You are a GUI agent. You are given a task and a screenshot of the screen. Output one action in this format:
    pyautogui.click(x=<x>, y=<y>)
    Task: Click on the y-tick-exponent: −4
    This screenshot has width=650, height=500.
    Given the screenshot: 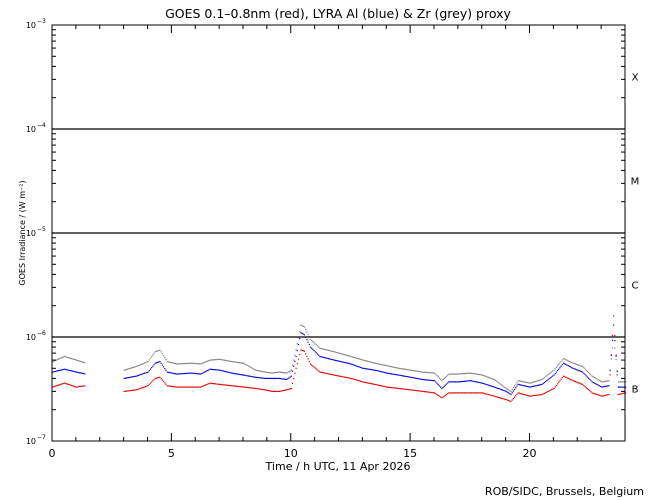 What is the action you would take?
    pyautogui.click(x=41, y=125)
    